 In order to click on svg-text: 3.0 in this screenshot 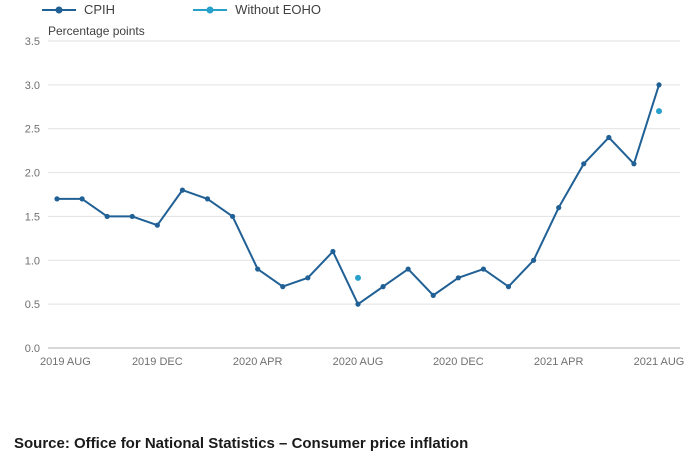, I will do `click(32, 86)`.